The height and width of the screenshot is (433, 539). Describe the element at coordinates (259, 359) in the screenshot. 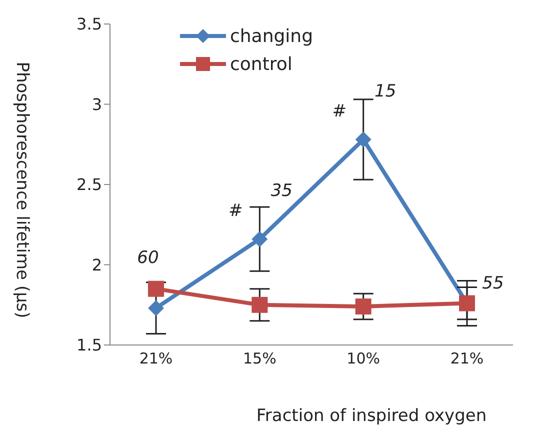

I see `x-tick-label: 15%` at that location.